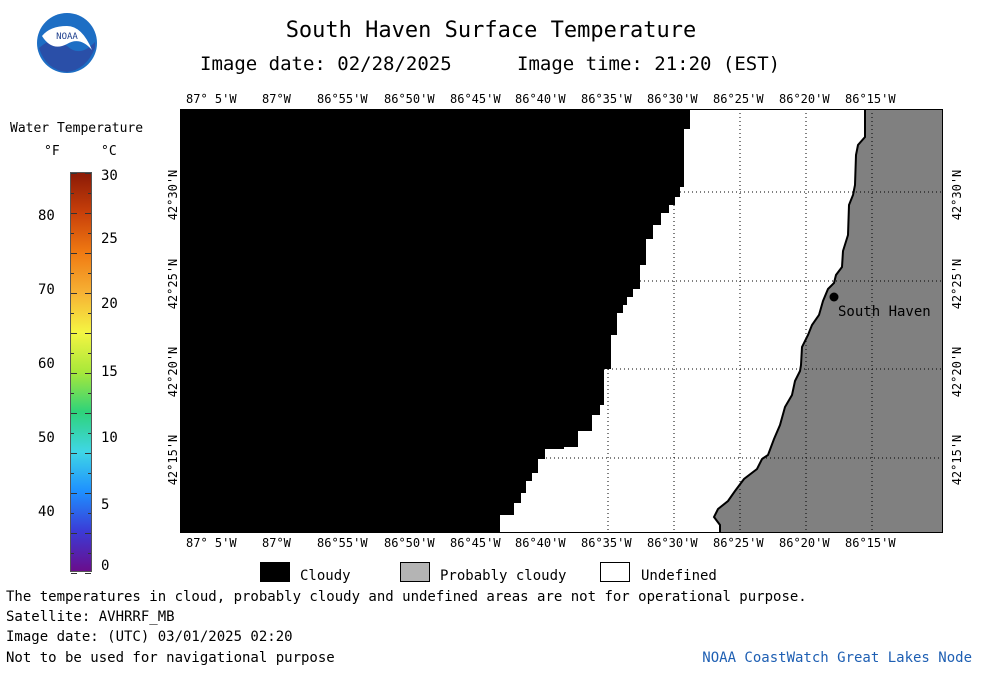 This screenshot has height=673, width=982. Describe the element at coordinates (67, 37) in the screenshot. I see `logo-text: NOAA` at that location.